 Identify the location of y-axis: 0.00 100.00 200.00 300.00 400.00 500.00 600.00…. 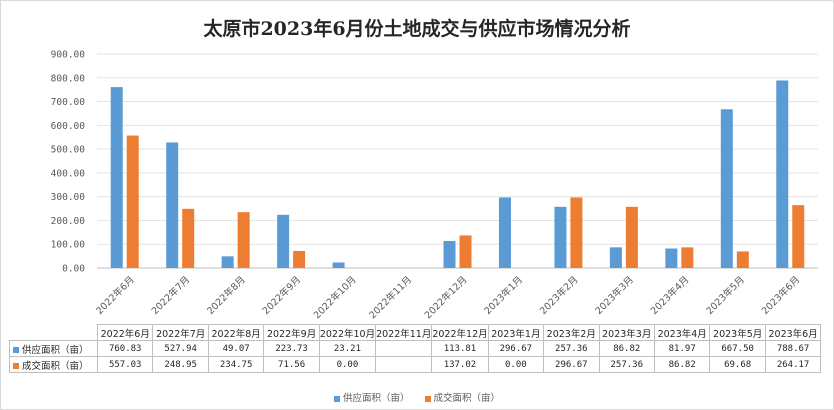
(68, 162).